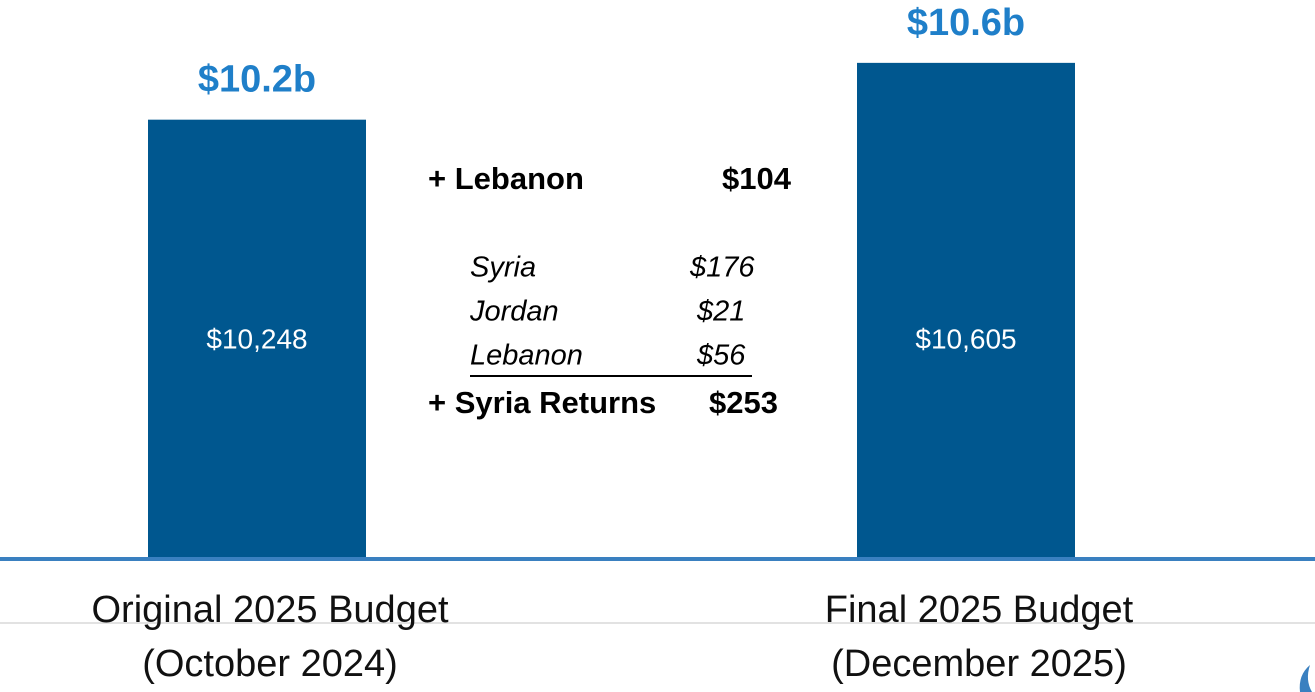 The image size is (1315, 692). Describe the element at coordinates (514, 312) in the screenshot. I see `breakdown-label: Jordan` at that location.